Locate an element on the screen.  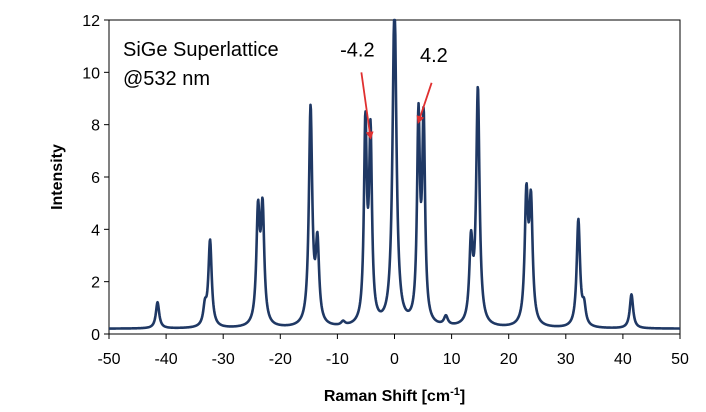
y-tick-label: 2 is located at coordinates (95, 283).